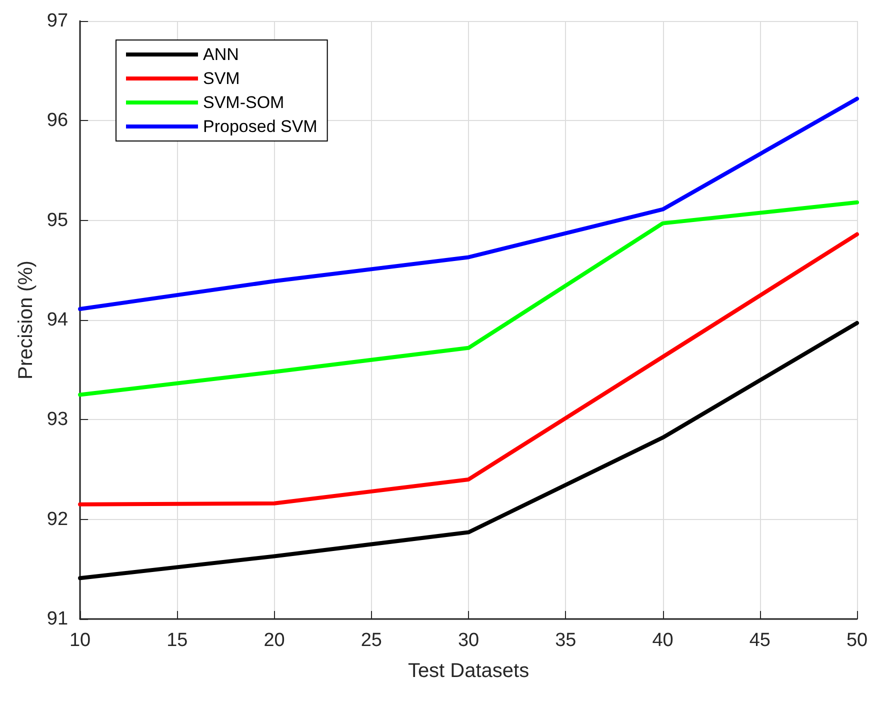 Image resolution: width=882 pixels, height=703 pixels. I want to click on x-tick-label: 10, so click(80, 640).